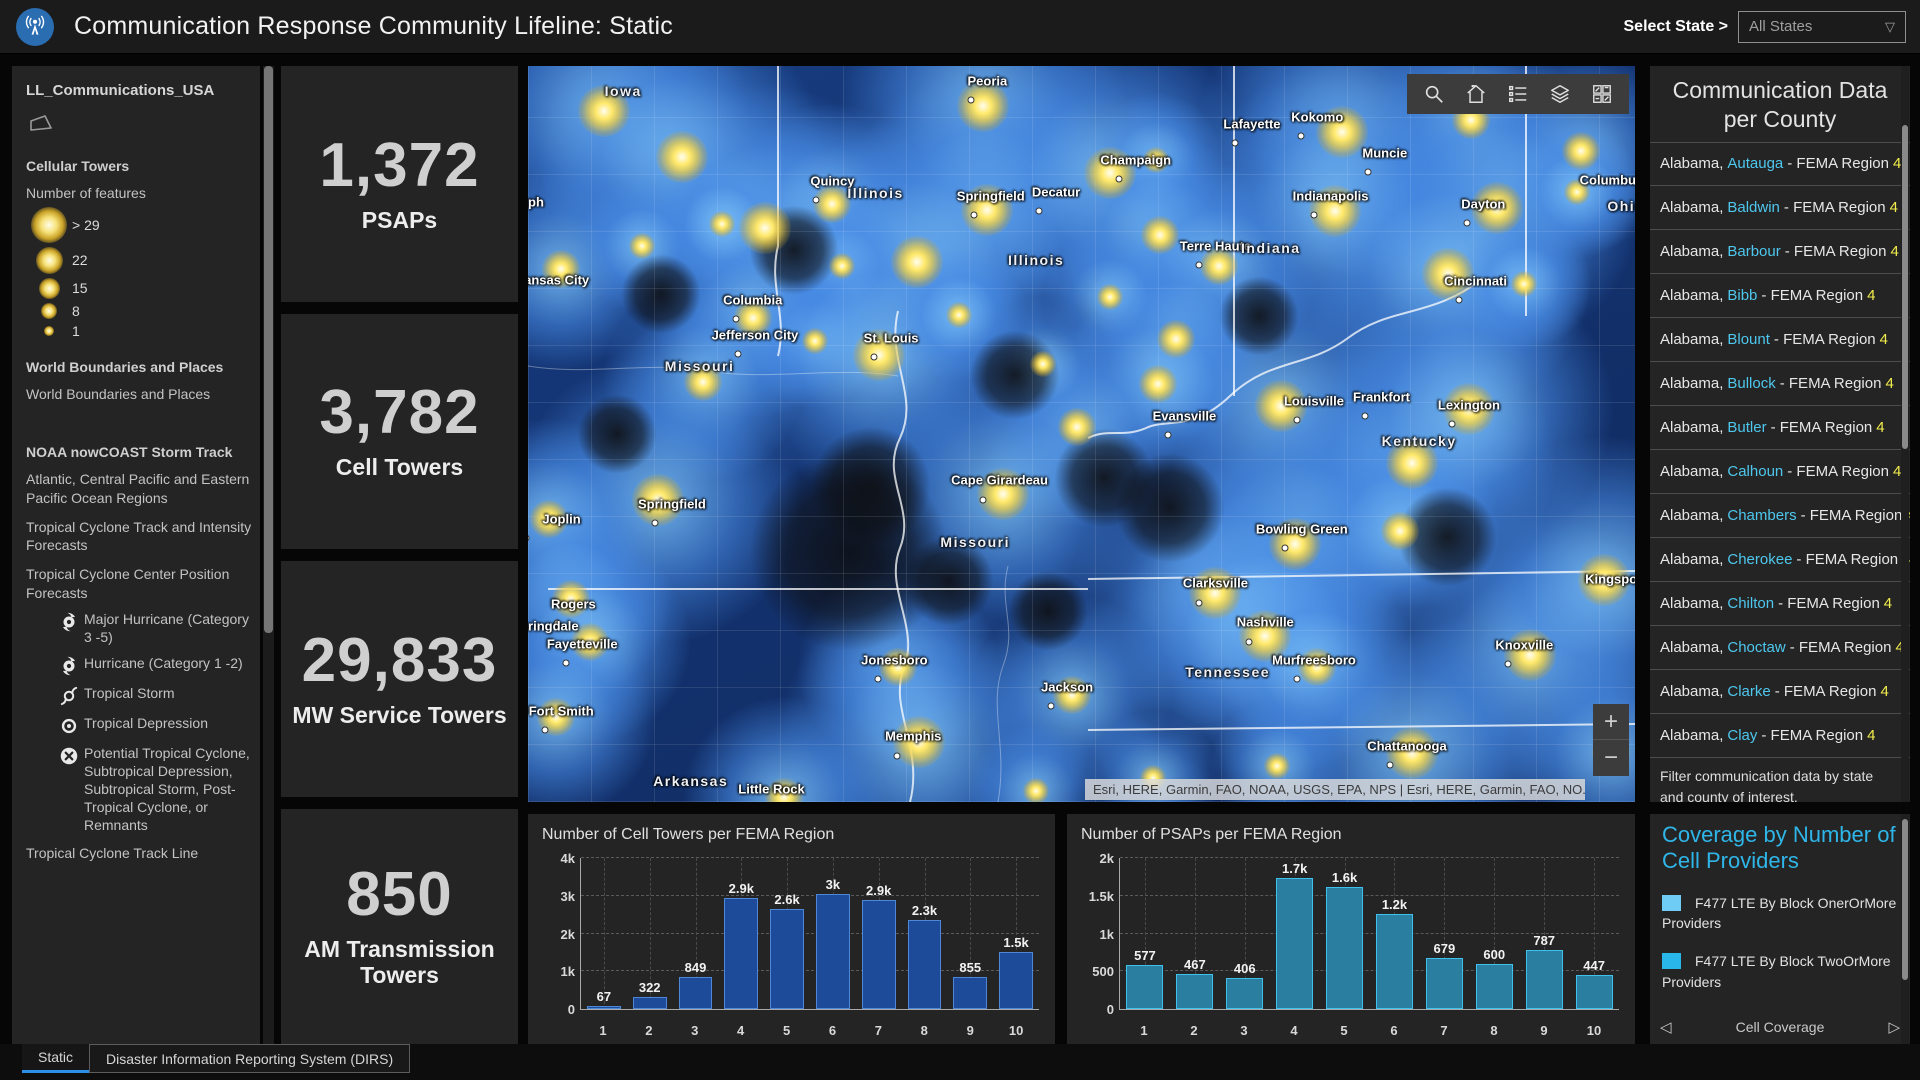 This screenshot has width=1920, height=1080. What do you see at coordinates (891, 338) in the screenshot?
I see `map-city-label: St. Louis` at bounding box center [891, 338].